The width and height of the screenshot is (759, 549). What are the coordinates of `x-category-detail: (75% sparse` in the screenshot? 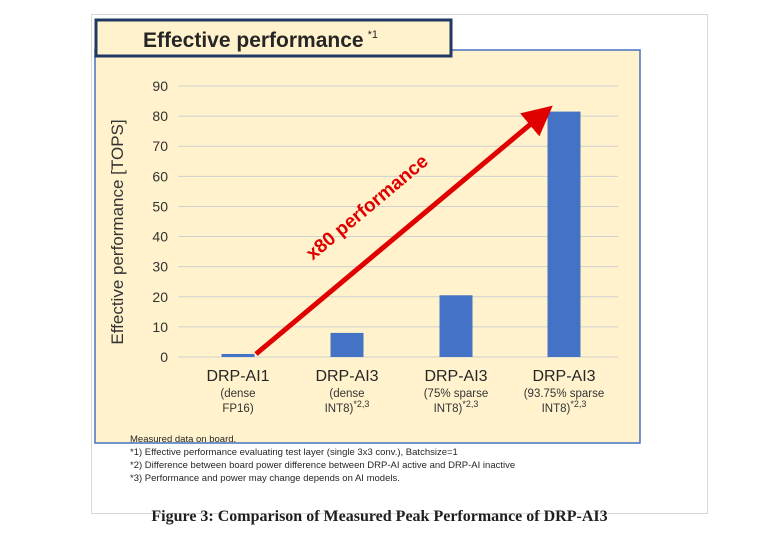 It's located at (456, 394).